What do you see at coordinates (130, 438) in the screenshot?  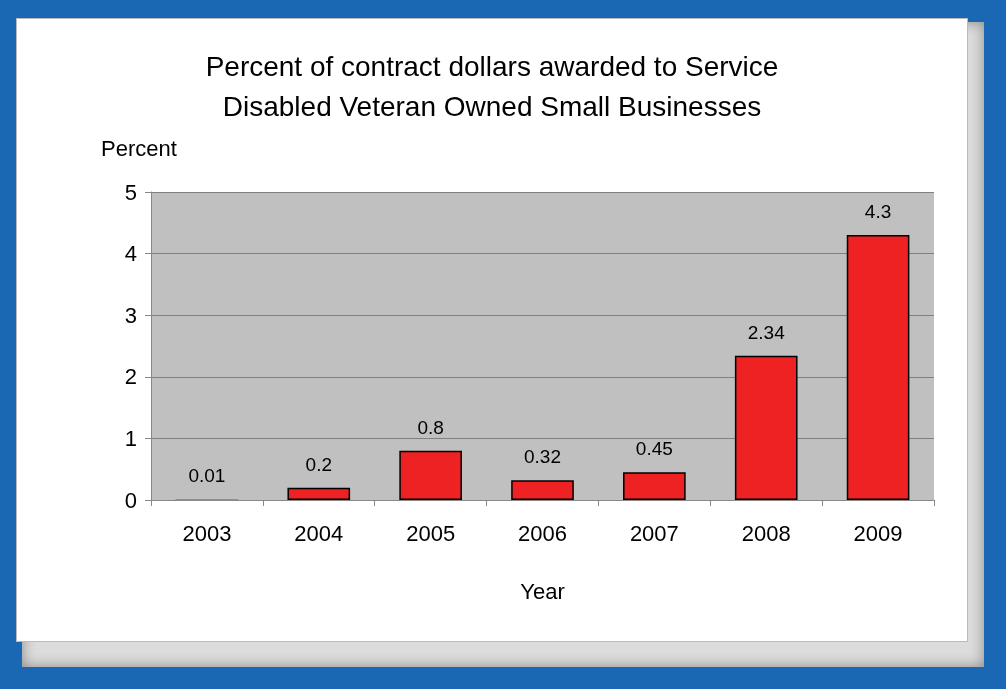 I see `y-tick-label: 1` at bounding box center [130, 438].